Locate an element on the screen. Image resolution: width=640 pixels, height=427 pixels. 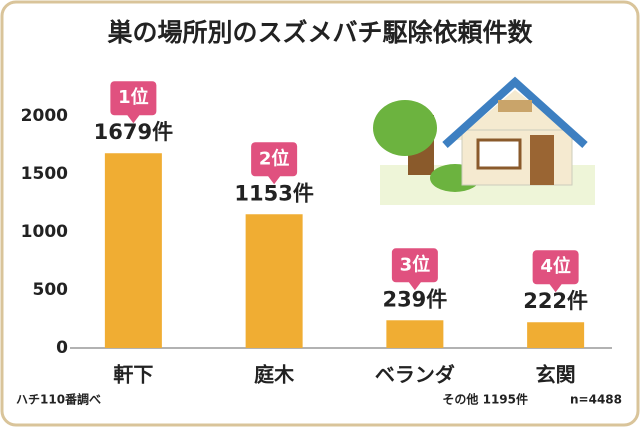
sample-note: n=4488 is located at coordinates (596, 400).